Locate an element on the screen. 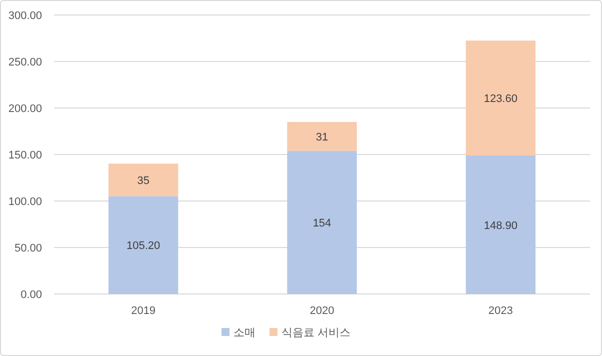 The height and width of the screenshot is (356, 602). data-label: 35 is located at coordinates (143, 180).